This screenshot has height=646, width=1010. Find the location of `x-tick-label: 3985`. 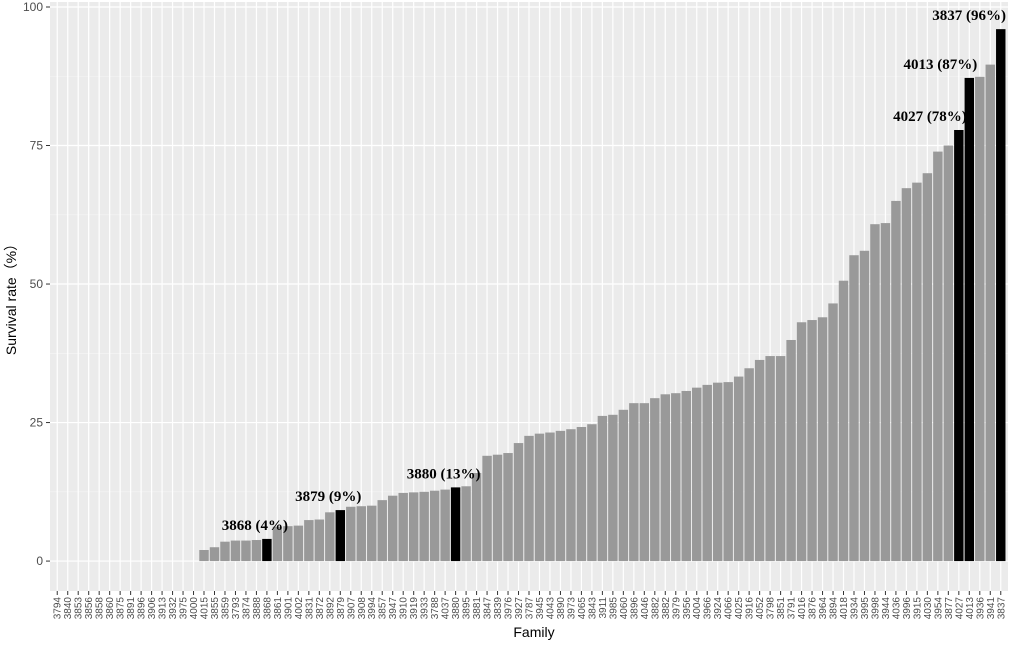

x-tick-label: 3985 is located at coordinates (613, 608).